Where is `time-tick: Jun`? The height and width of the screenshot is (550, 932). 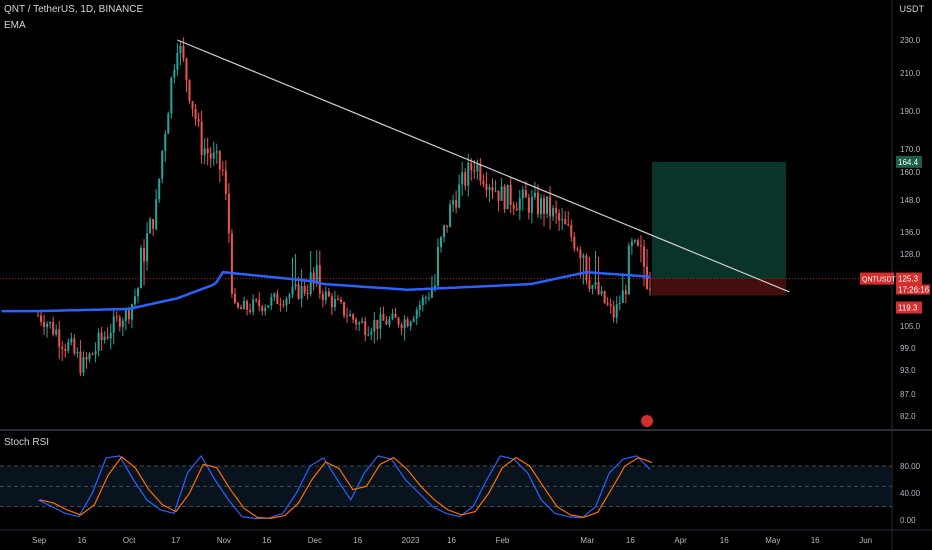 time-tick: Jun is located at coordinates (865, 540).